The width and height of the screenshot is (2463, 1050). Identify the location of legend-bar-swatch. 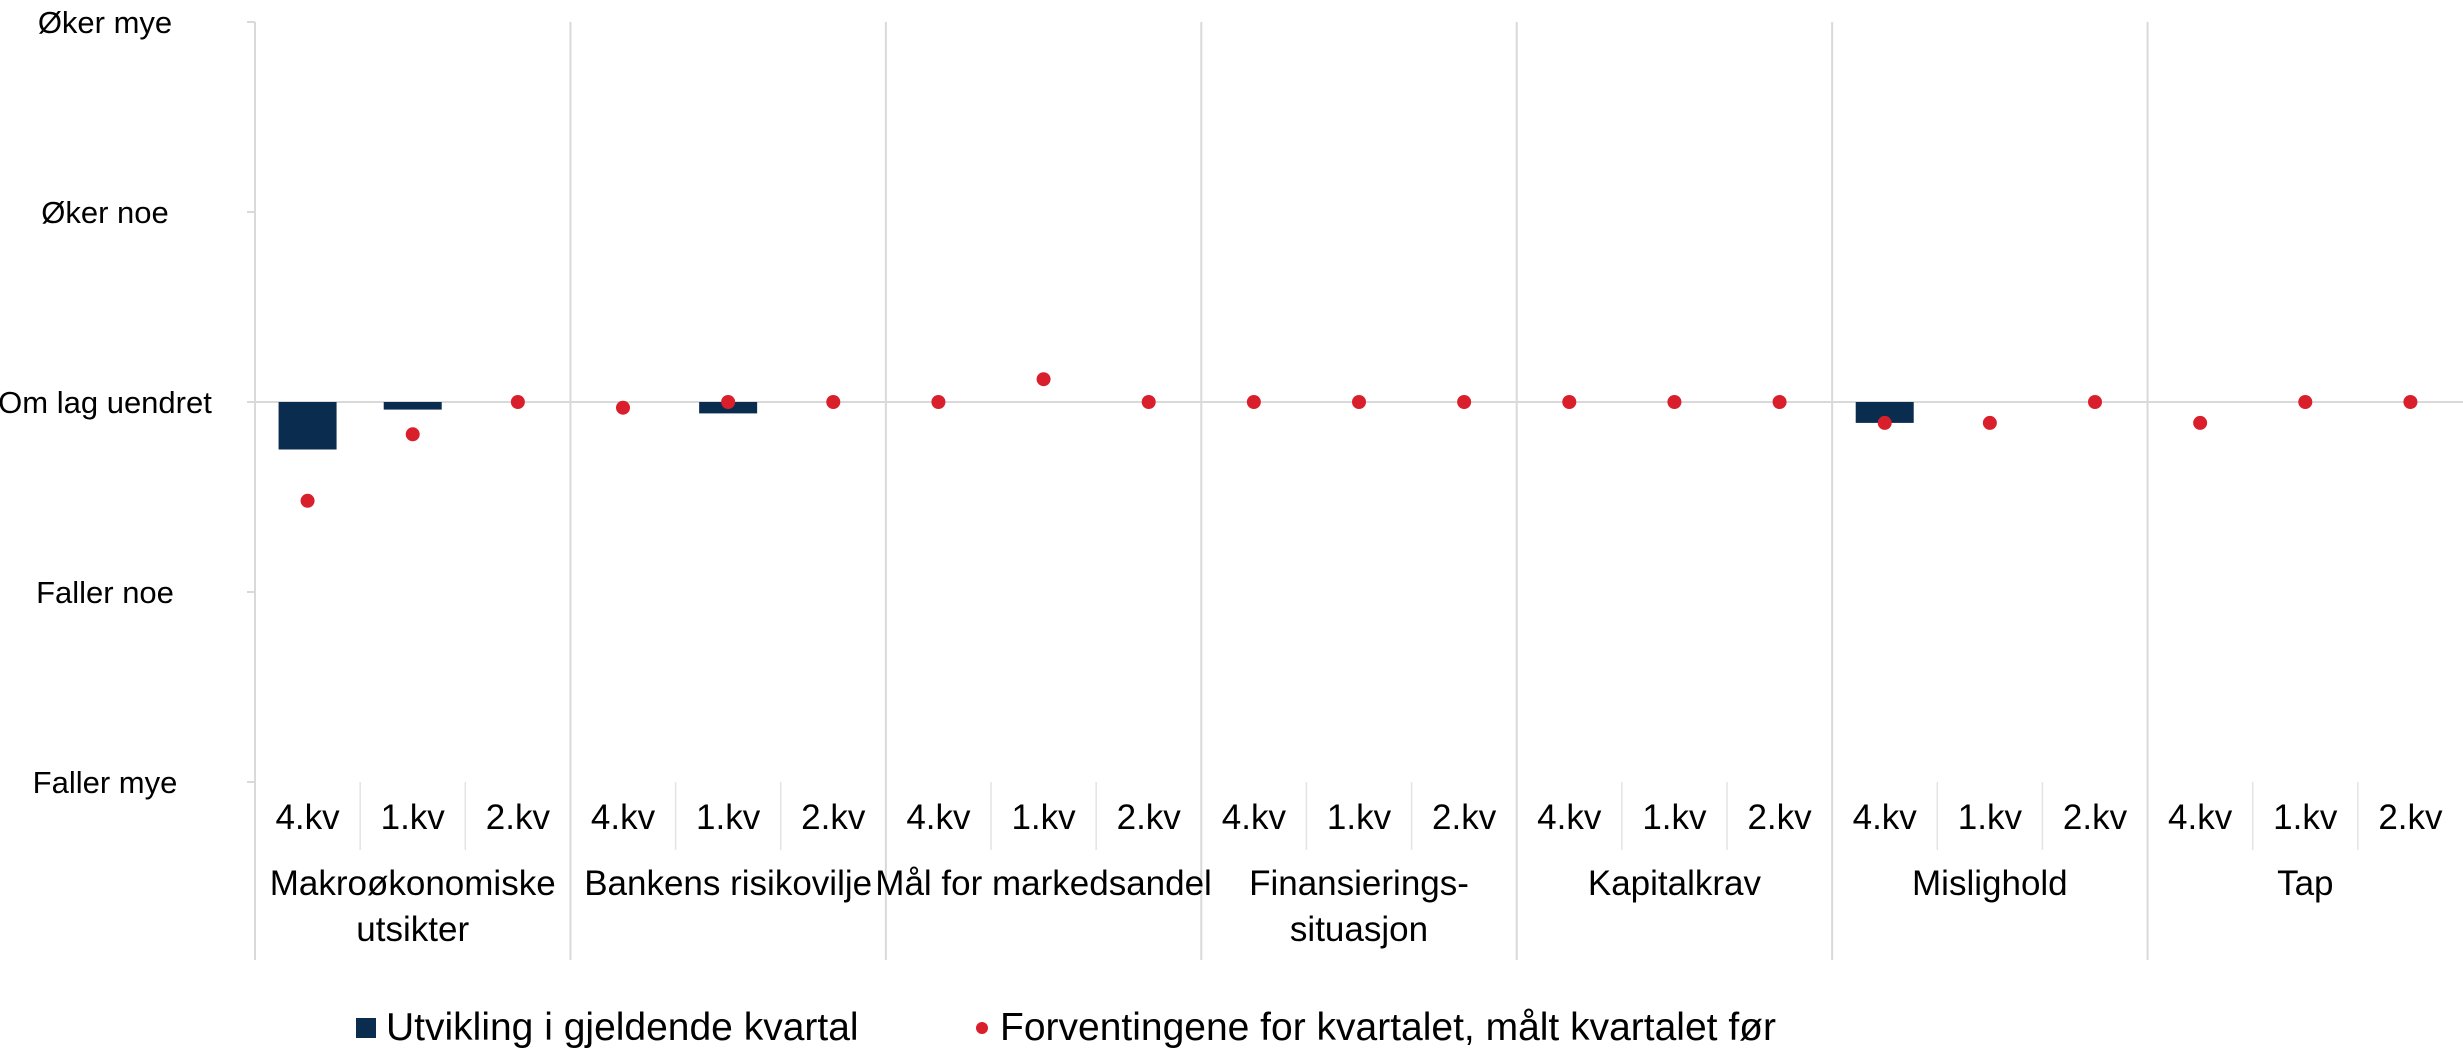
(366, 1028).